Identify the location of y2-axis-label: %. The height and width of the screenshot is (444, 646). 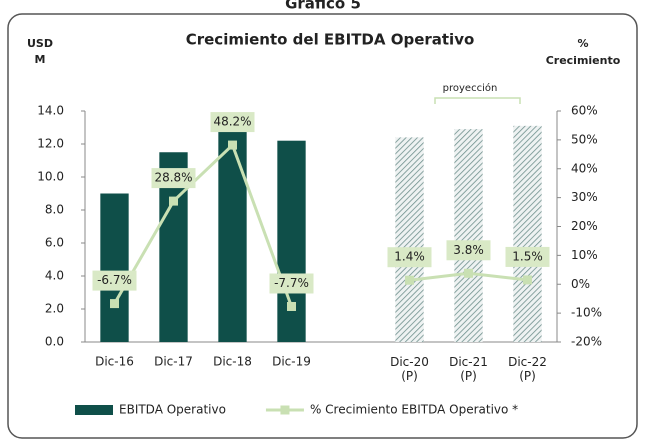
(582, 43).